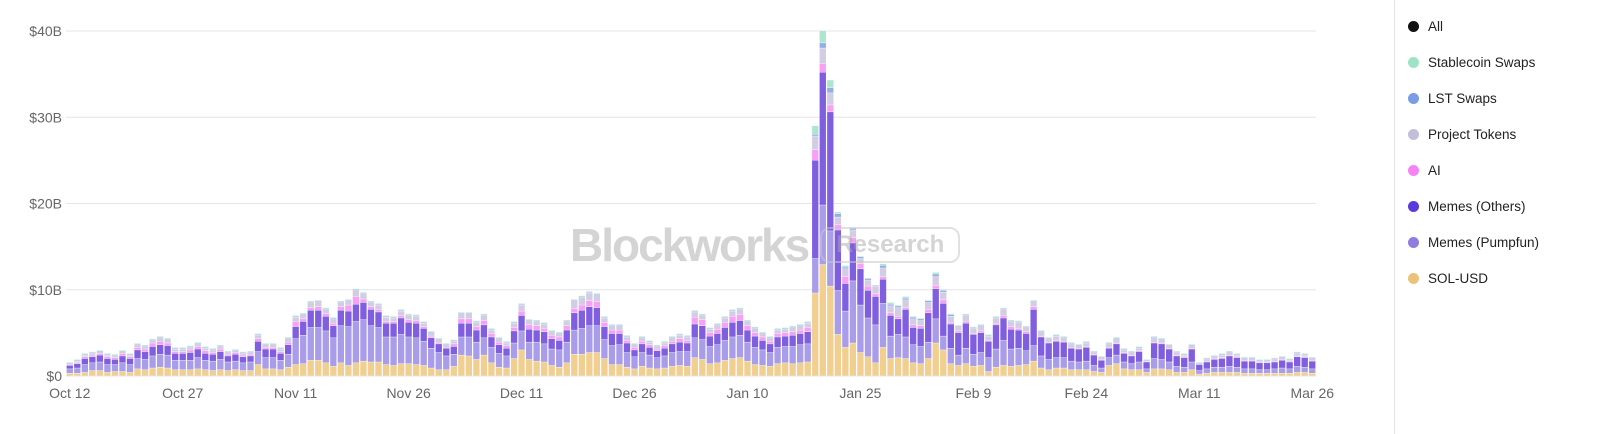 The image size is (1600, 434). What do you see at coordinates (1473, 26) in the screenshot?
I see `legend-item-all: All` at bounding box center [1473, 26].